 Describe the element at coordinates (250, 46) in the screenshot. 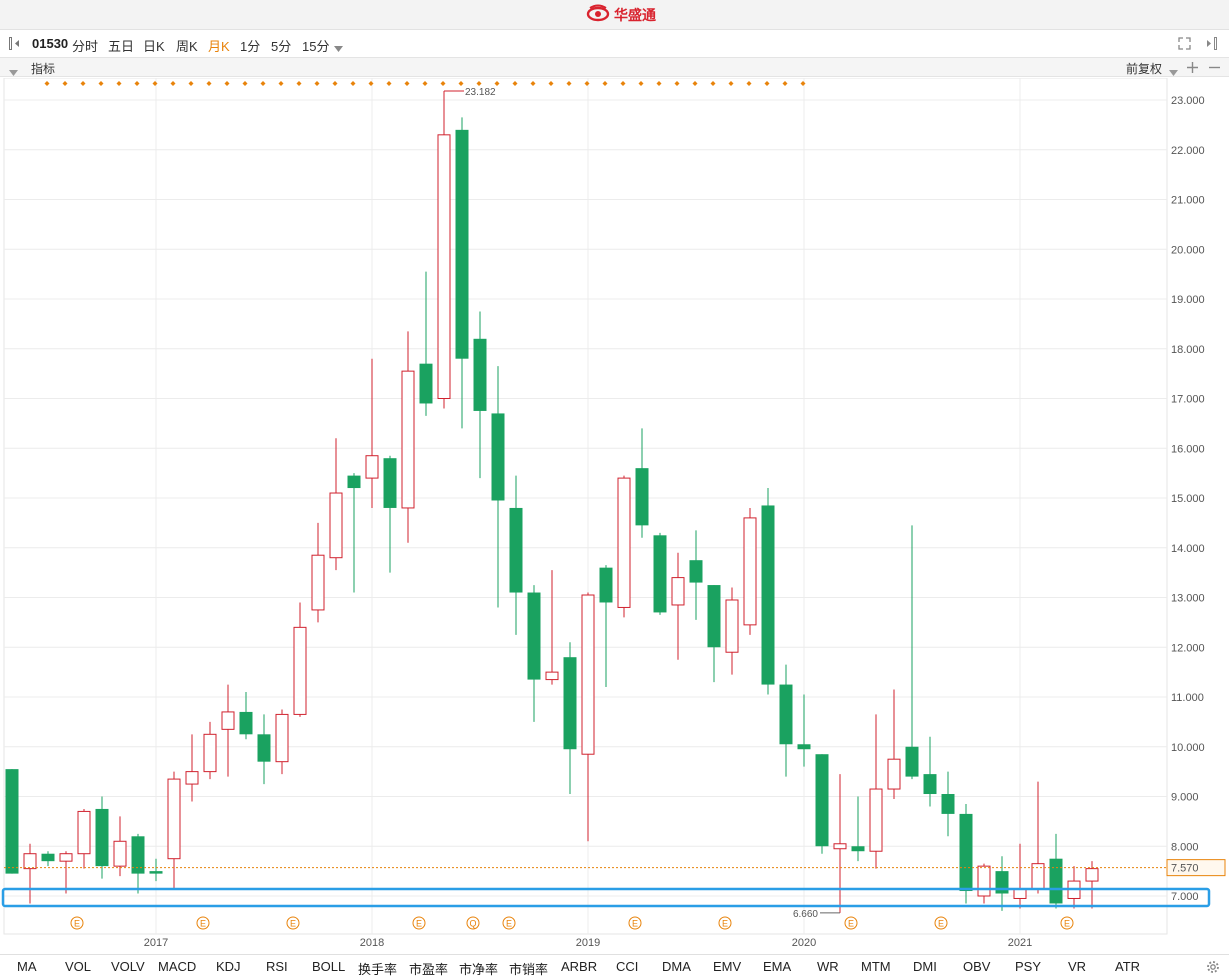

I see `tab-1min: 1分` at that location.